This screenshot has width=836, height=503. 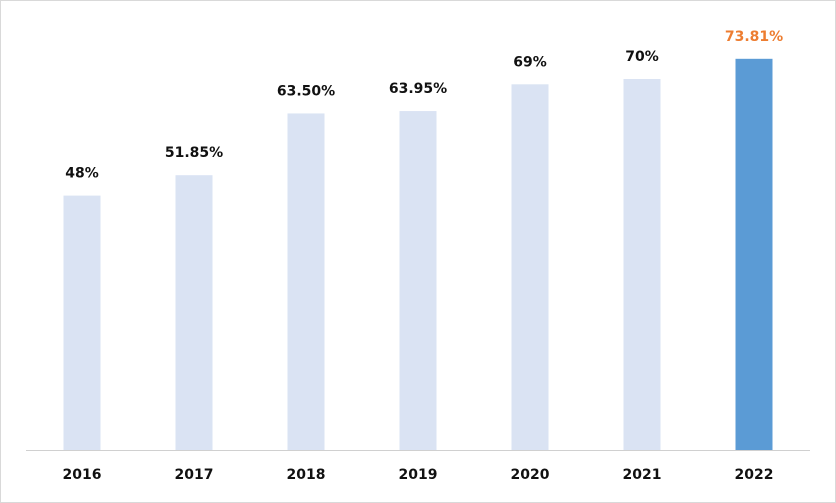 I want to click on value-label: 73.81%, so click(x=754, y=37).